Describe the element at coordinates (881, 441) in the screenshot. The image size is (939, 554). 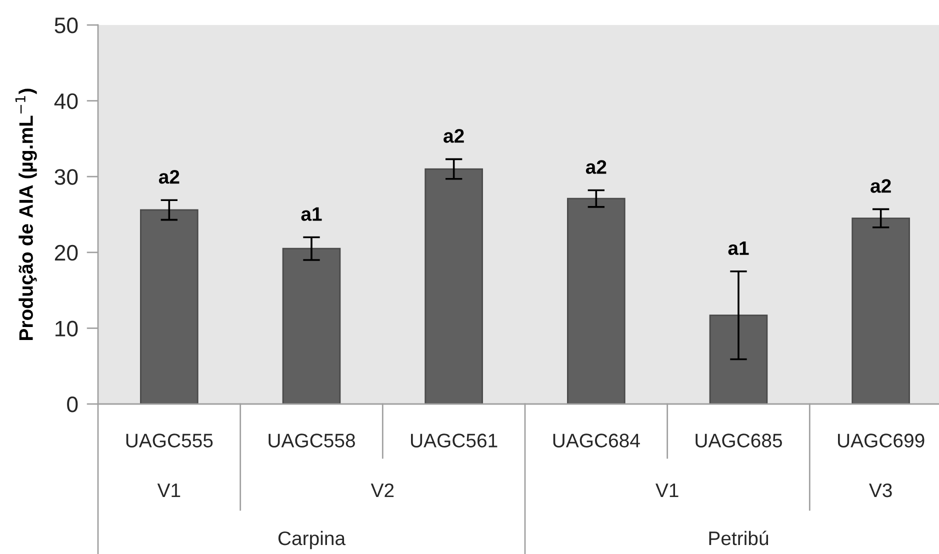
I see `x-tick-label: UAGC699` at that location.